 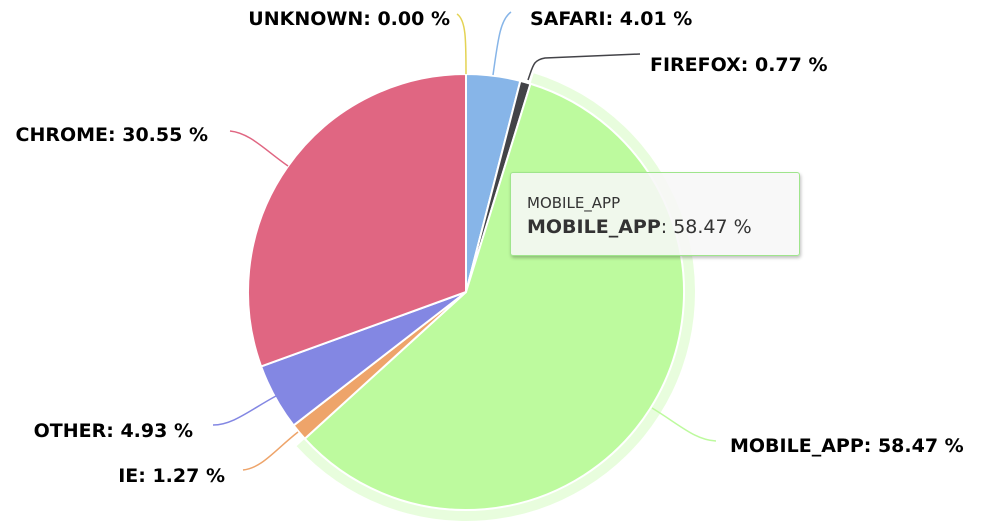 What do you see at coordinates (171, 476) in the screenshot?
I see `data-label-ie: IE: 1.27 %` at bounding box center [171, 476].